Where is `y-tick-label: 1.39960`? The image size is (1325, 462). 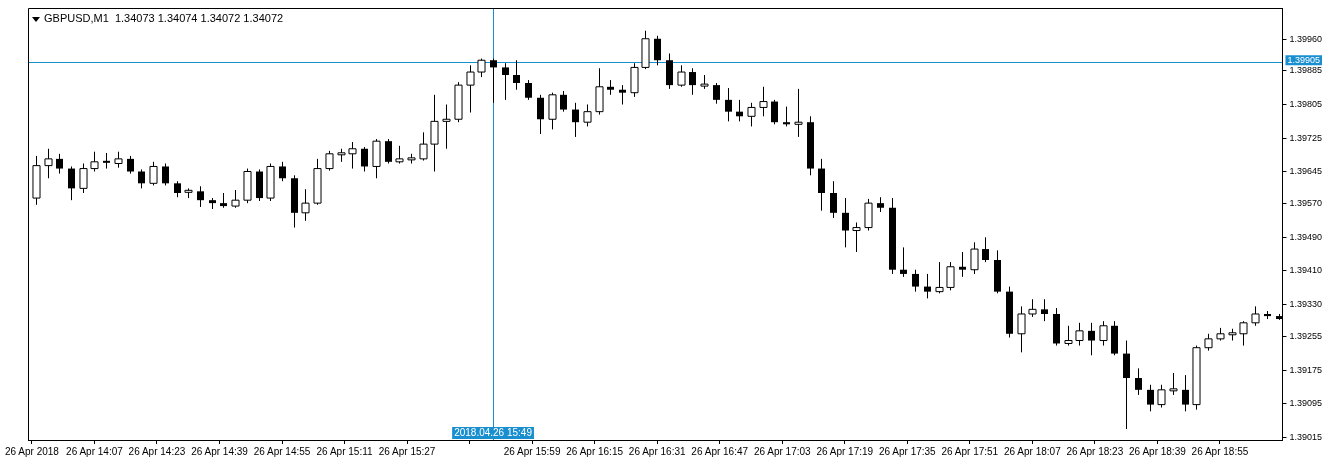
y-tick-label: 1.39960 is located at coordinates (1306, 38).